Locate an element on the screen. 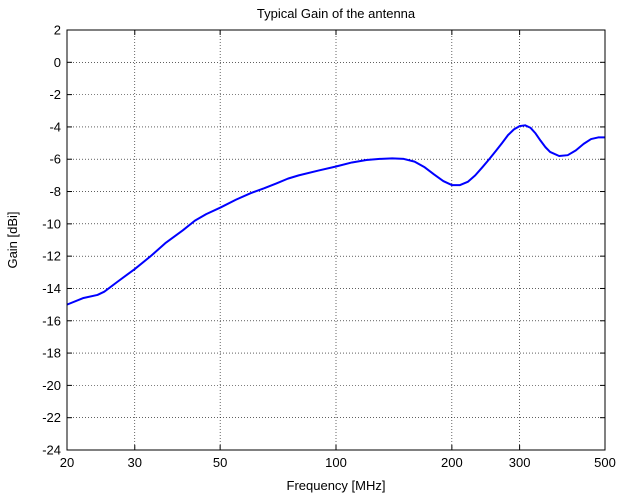 This screenshot has width=626, height=499. x-tick-label: 200 is located at coordinates (452, 462).